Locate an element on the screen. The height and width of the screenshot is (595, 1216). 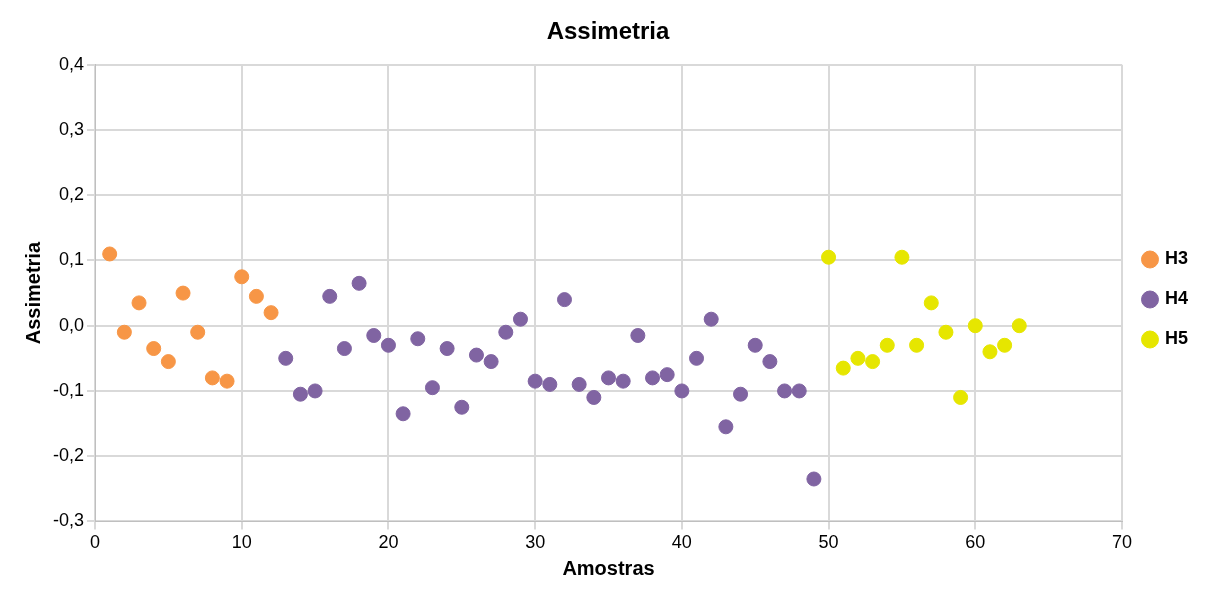
legend-label: H4 is located at coordinates (1176, 298).